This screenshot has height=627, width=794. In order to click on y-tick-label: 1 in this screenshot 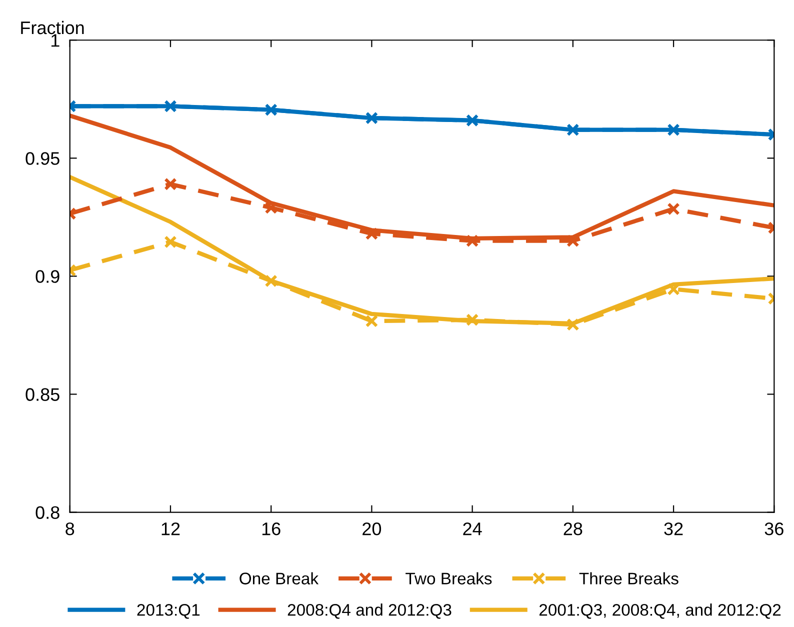, I will do `click(55, 40)`.